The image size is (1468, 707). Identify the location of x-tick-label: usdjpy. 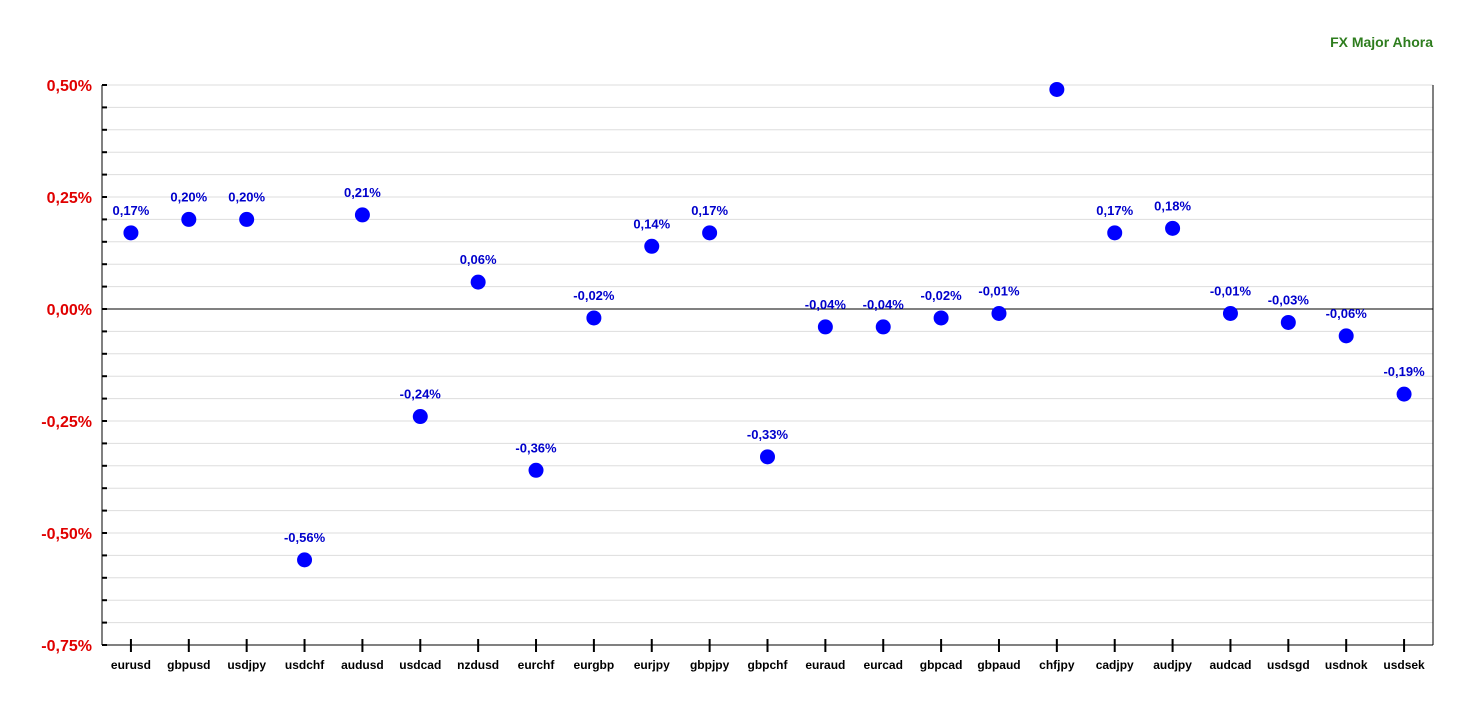
(246, 665).